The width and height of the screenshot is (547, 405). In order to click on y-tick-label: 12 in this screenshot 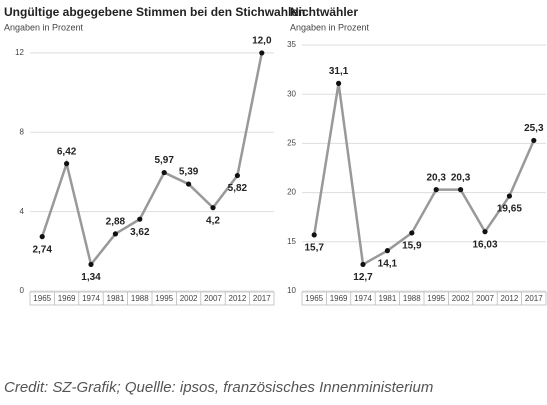, I will do `click(19, 52)`.